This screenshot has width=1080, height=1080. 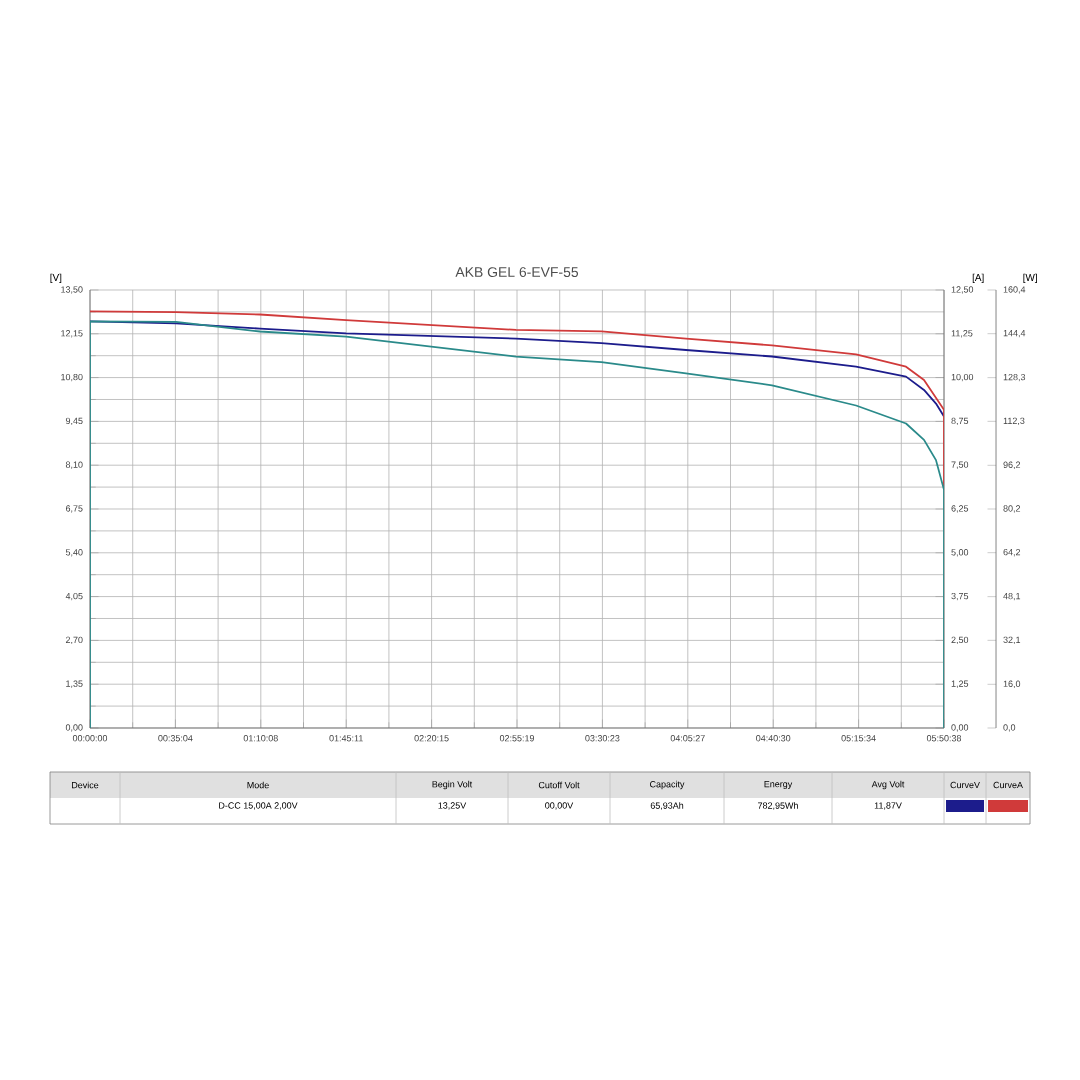 I want to click on line-series, so click(x=517, y=399).